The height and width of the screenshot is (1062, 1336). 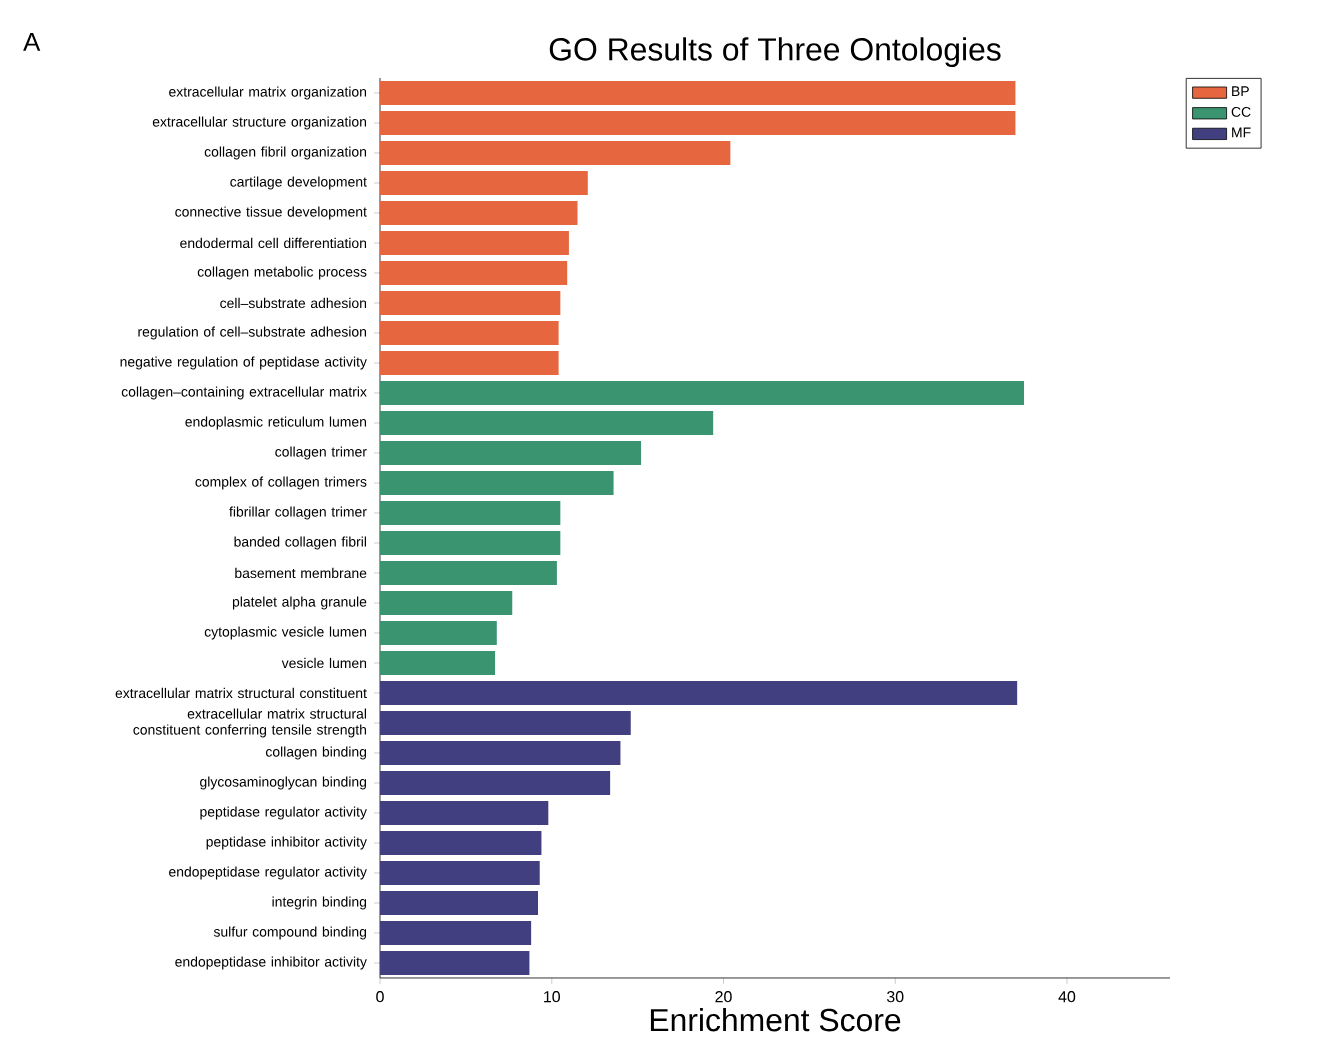 What do you see at coordinates (775, 1019) in the screenshot?
I see `x-axis-title: Enrichment Score` at bounding box center [775, 1019].